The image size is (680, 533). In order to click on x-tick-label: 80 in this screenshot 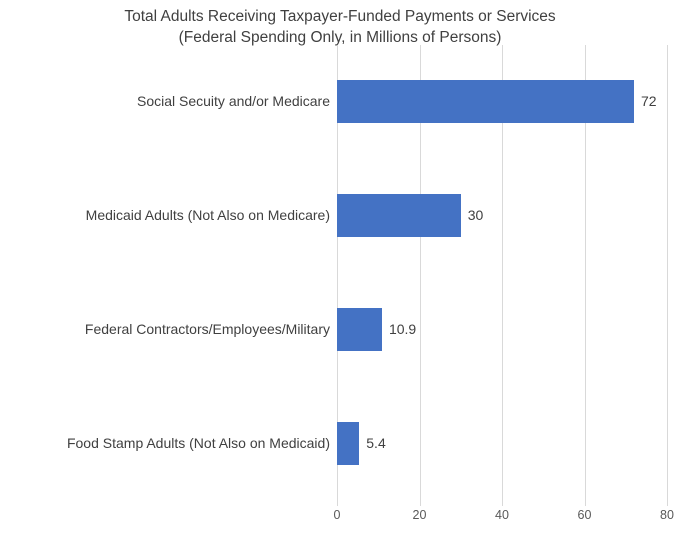, I will do `click(667, 515)`.